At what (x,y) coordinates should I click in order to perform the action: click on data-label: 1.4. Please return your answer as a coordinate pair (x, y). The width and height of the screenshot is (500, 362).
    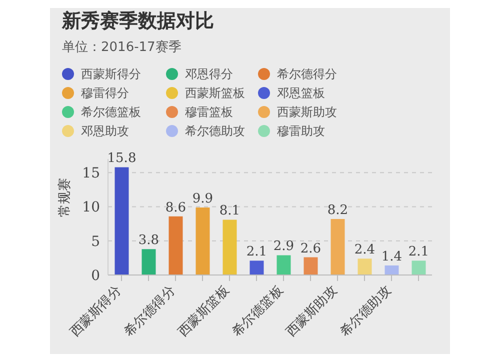
    Looking at the image, I should click on (391, 256).